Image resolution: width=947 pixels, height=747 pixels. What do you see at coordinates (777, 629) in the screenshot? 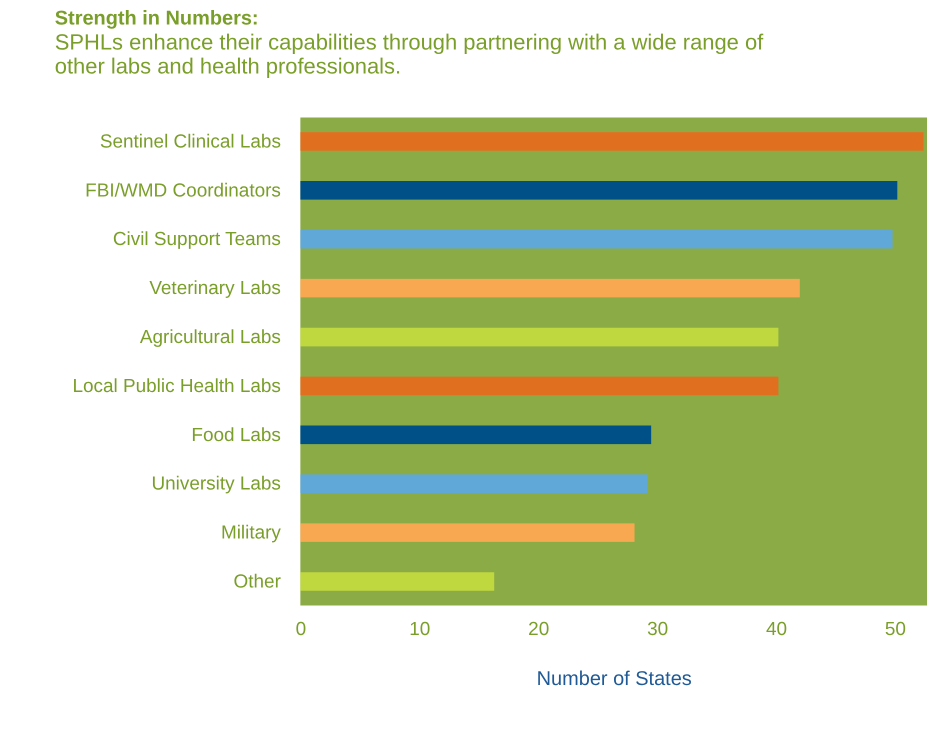
I see `x-tick-label: 40` at bounding box center [777, 629].